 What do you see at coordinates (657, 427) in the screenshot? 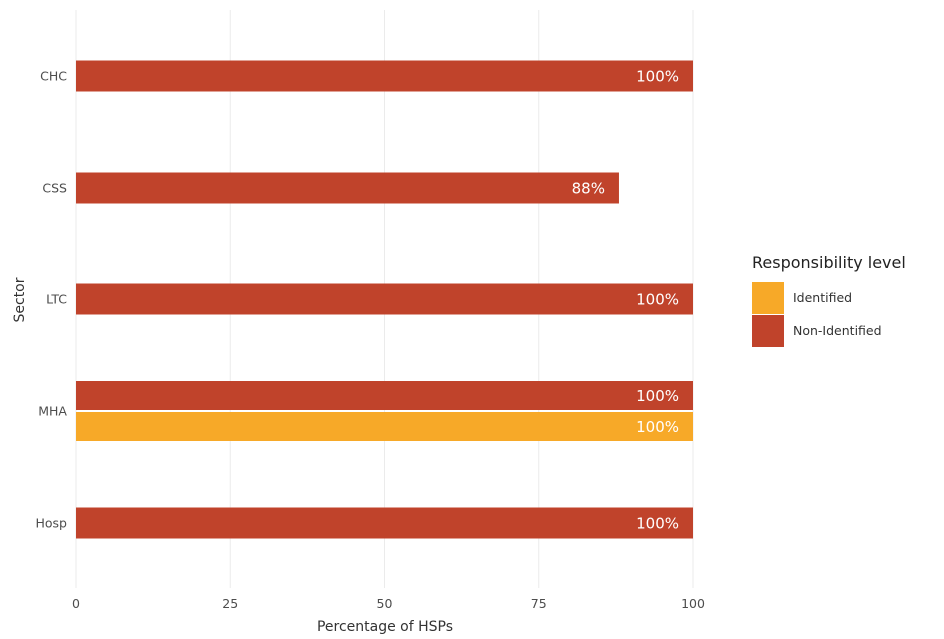
I see `bar-label-mha-identified: 100%` at bounding box center [657, 427].